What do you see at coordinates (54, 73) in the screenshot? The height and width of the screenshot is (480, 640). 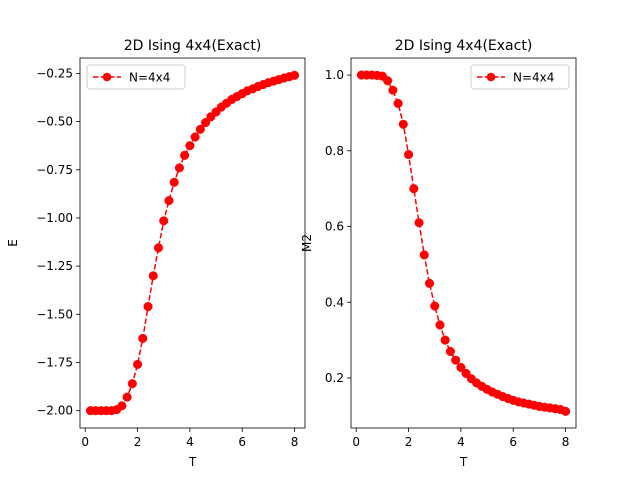 I see `y-tick-label: −0.25` at bounding box center [54, 73].